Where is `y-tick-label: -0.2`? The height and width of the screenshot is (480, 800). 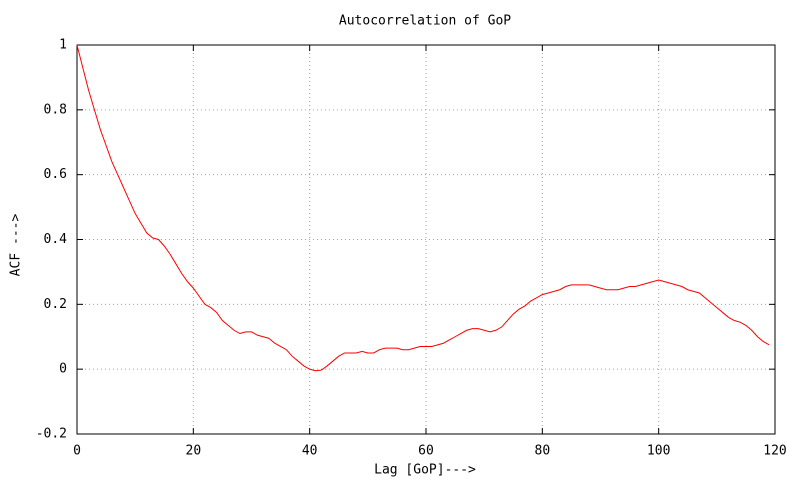
y-tick-label: -0.2 is located at coordinates (51, 434).